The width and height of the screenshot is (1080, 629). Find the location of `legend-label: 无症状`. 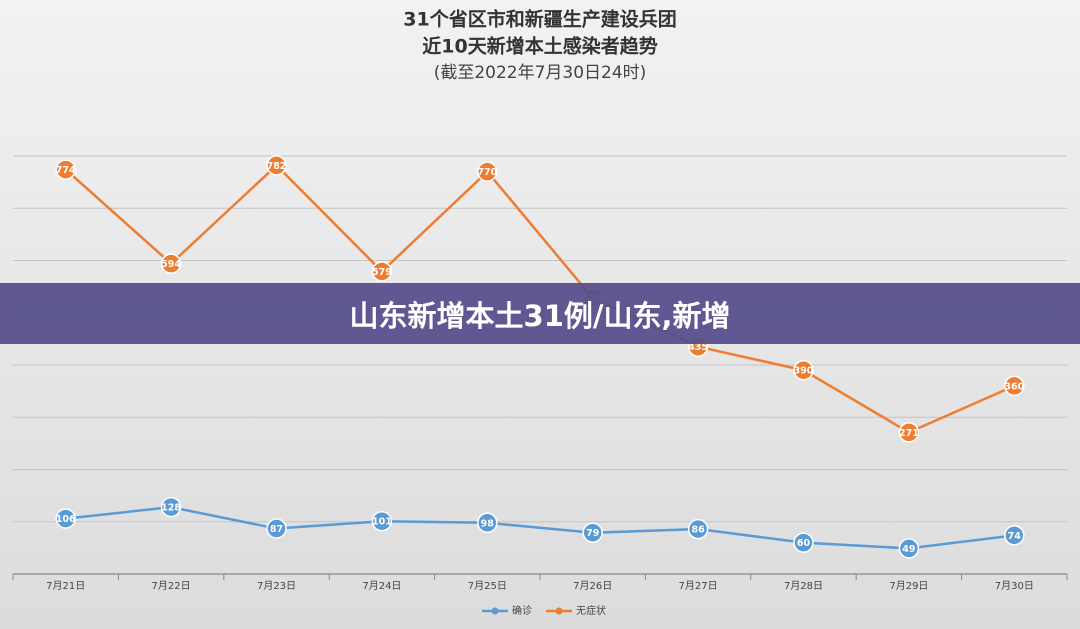

legend-label: 无症状 is located at coordinates (591, 610).